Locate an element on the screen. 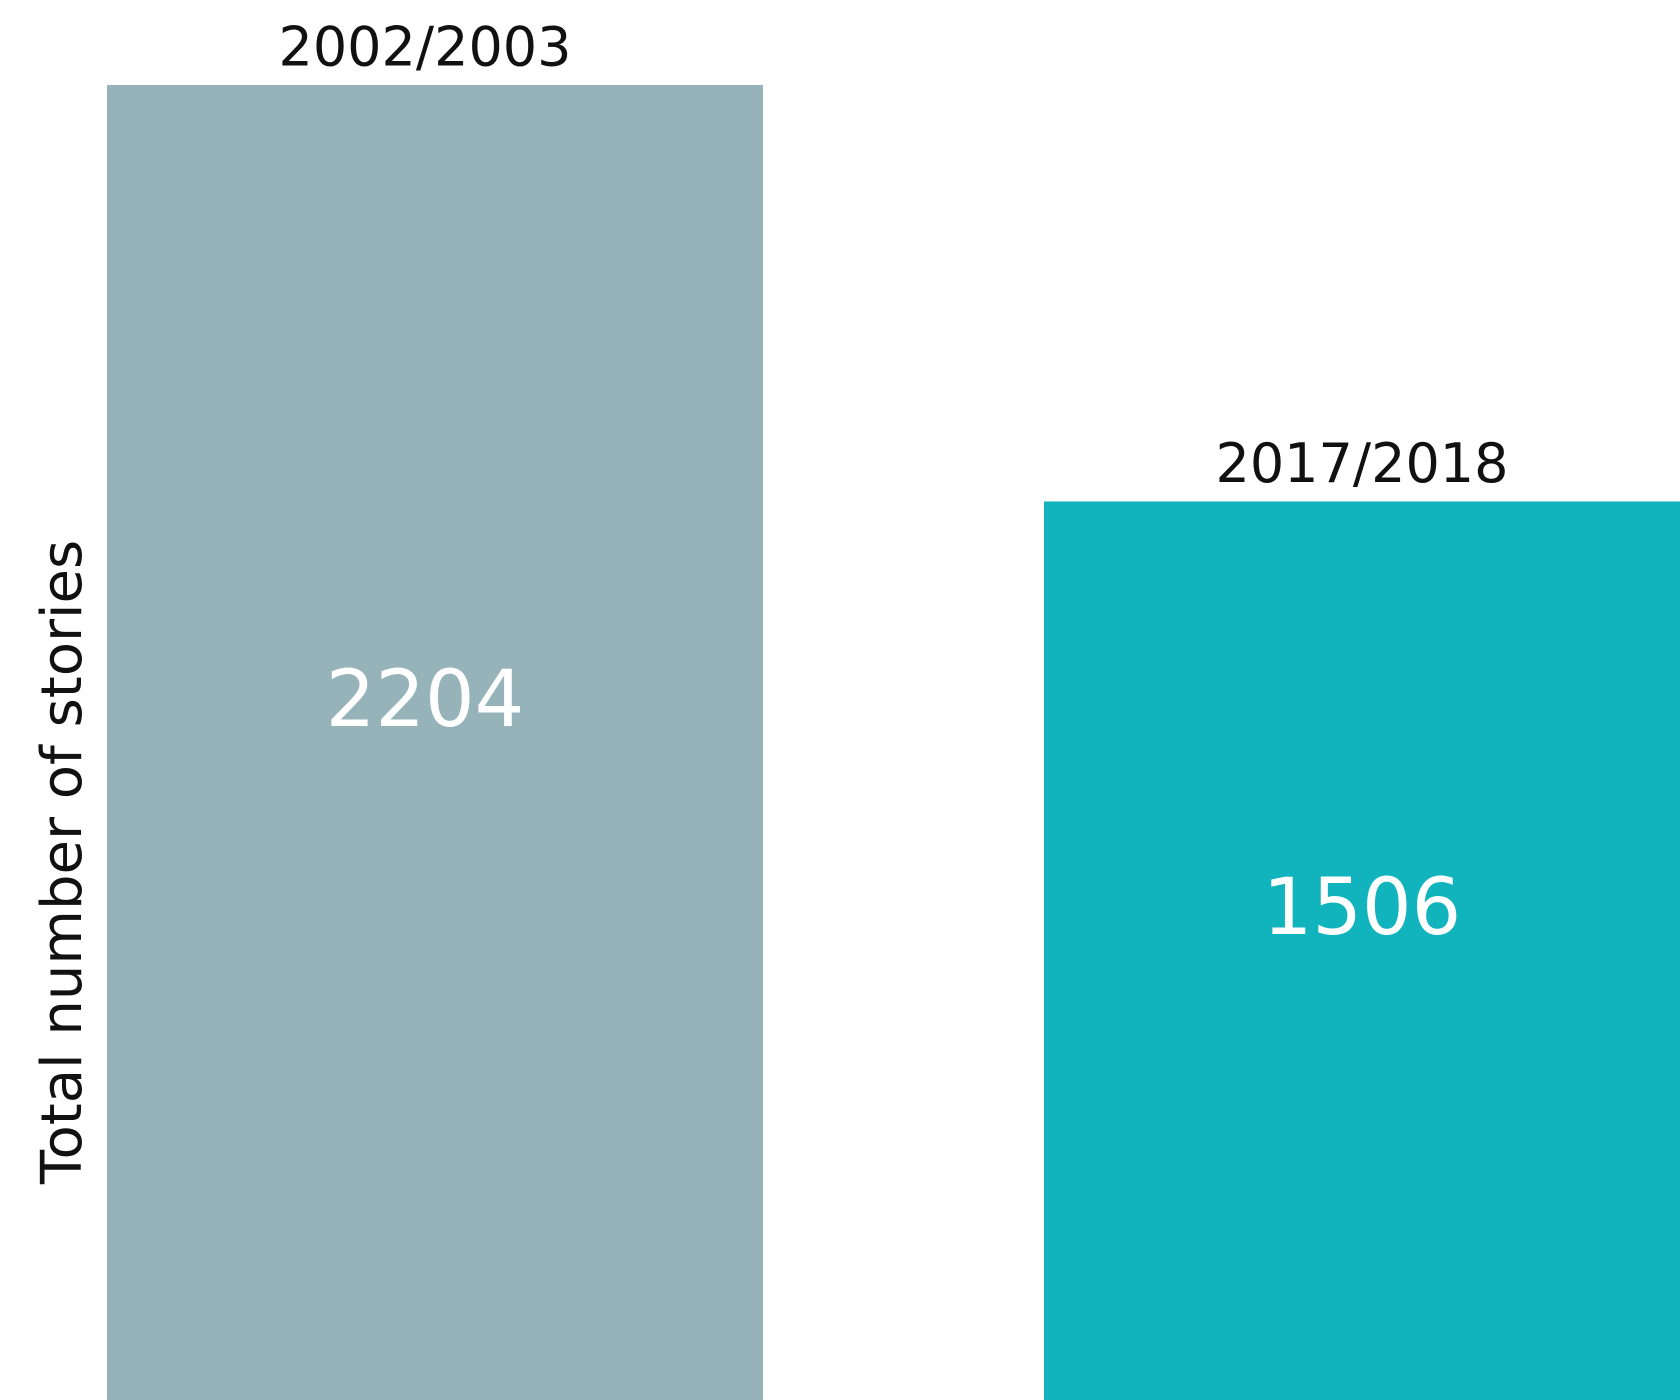  y-axis-label: Total number of stories is located at coordinates (62, 862).